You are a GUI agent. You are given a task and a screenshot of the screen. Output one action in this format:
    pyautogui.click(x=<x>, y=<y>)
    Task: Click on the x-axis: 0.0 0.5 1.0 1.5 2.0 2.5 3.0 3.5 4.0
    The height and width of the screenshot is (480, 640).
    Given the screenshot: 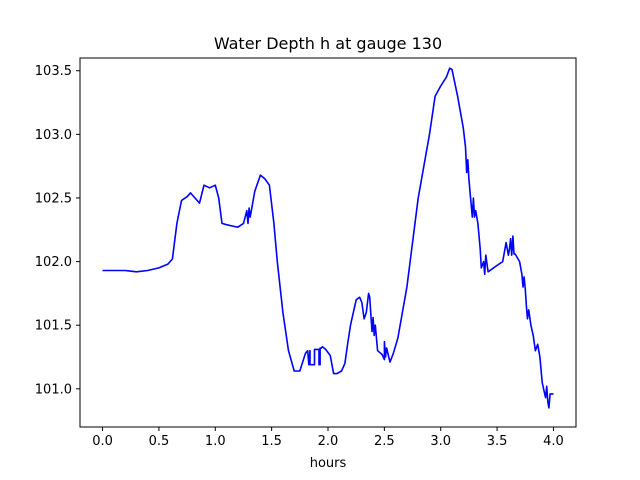 What is the action you would take?
    pyautogui.click(x=328, y=438)
    